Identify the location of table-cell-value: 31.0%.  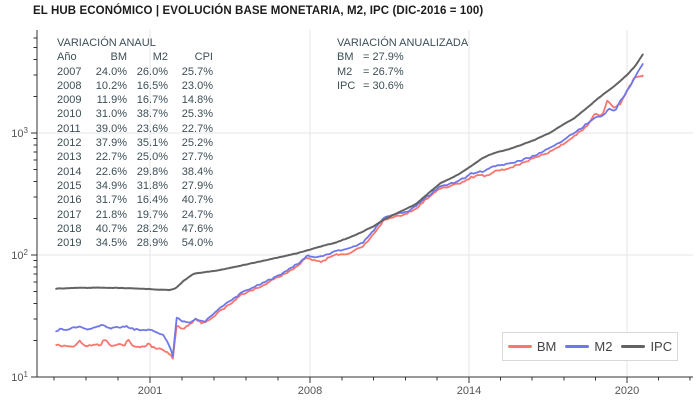
(111, 114).